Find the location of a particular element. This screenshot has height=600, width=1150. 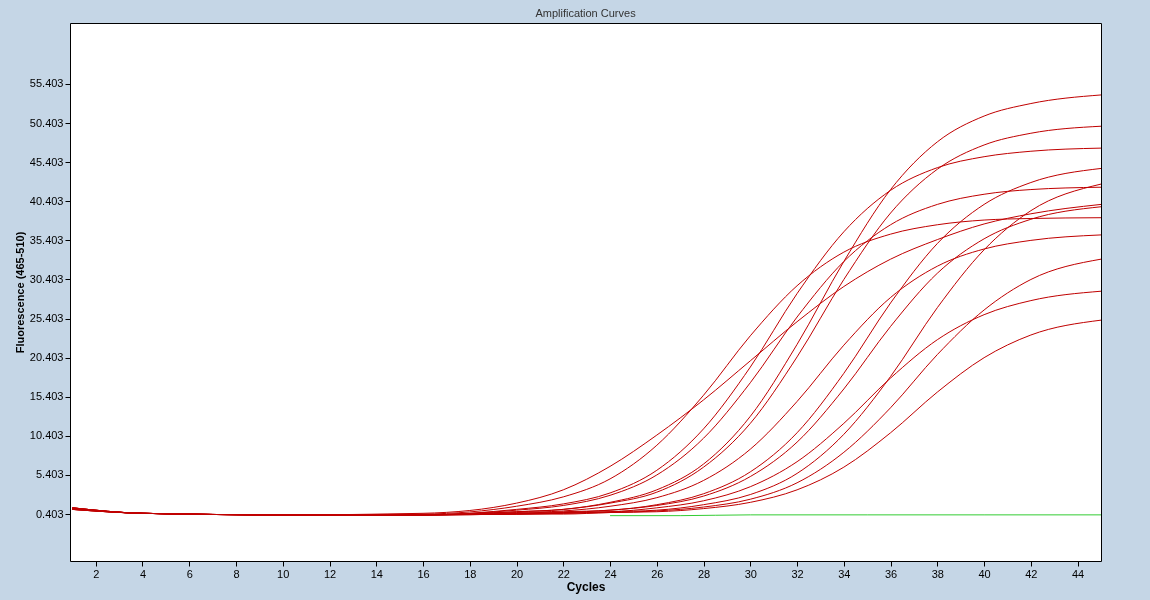

y-tick-label: 20.403 is located at coordinates (46, 357).